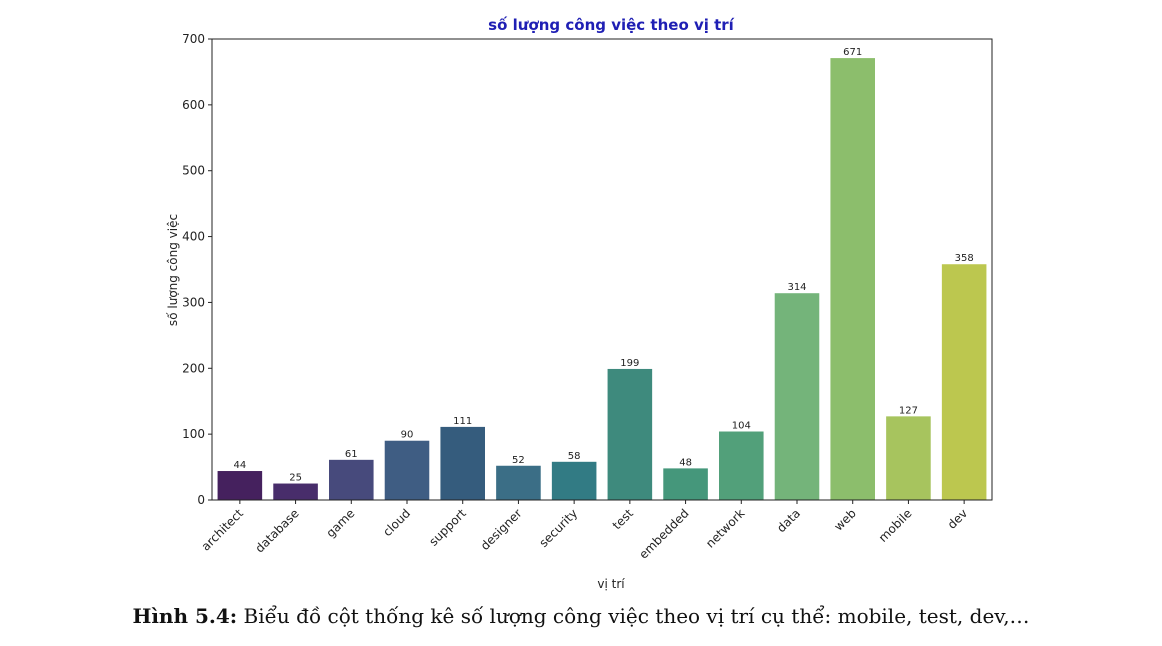 The width and height of the screenshot is (1162, 646). What do you see at coordinates (240, 485) in the screenshot?
I see `bar-architect` at bounding box center [240, 485].